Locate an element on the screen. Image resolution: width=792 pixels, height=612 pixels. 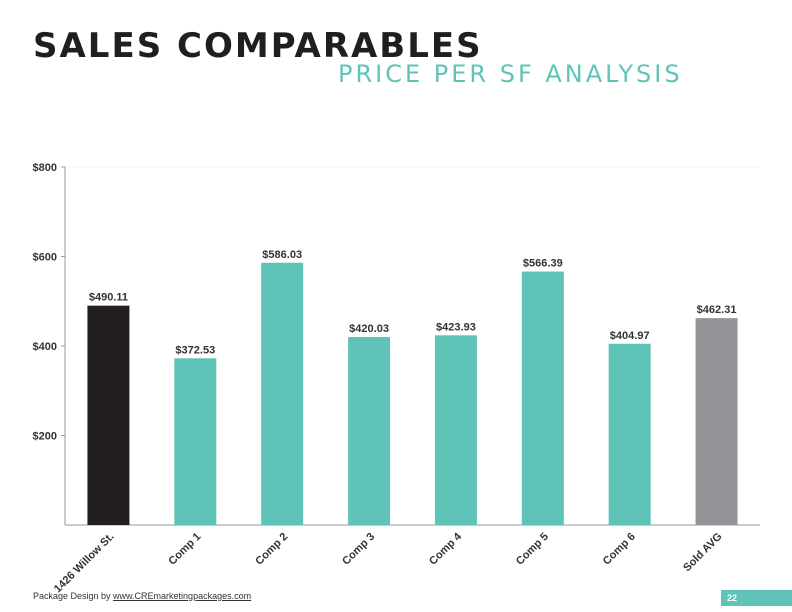
x-tick-label: Comp 1 is located at coordinates (184, 549).